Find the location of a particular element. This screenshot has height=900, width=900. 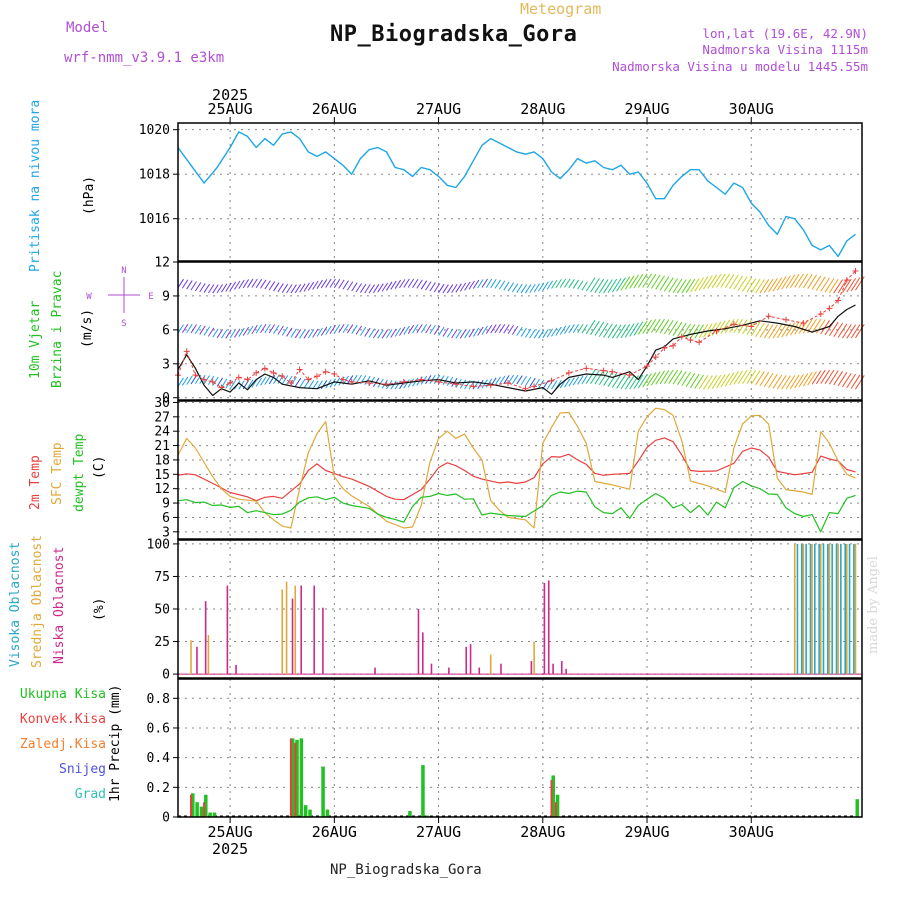

meteogram-label: Meteogram is located at coordinates (561, 9).